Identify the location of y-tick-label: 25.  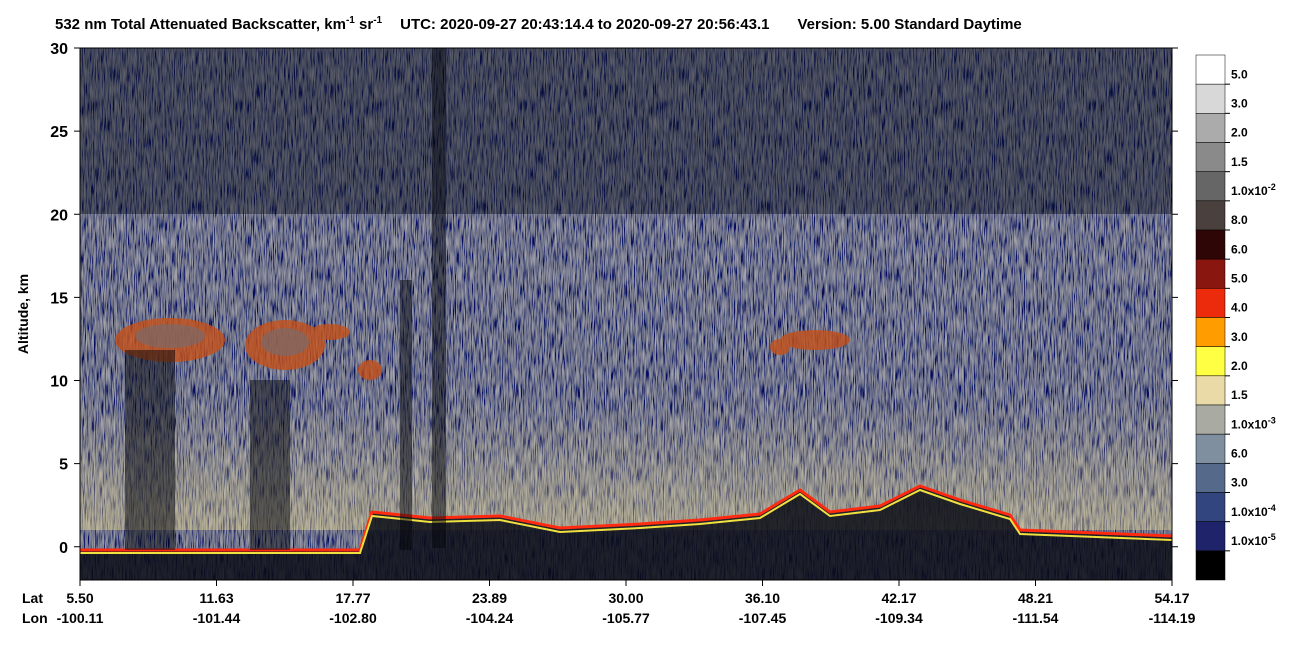
(59, 132).